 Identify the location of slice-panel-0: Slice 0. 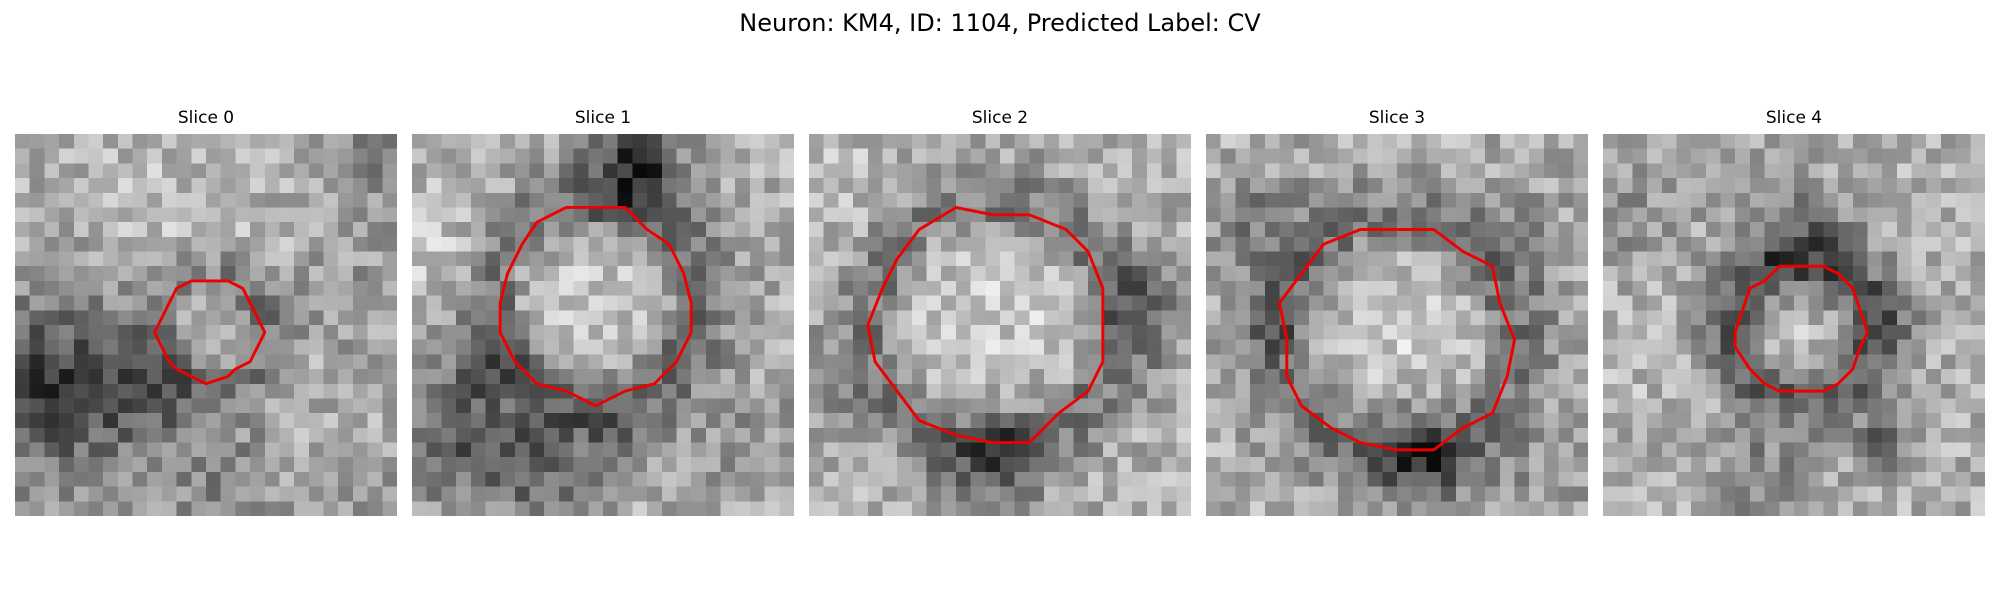
(206, 312).